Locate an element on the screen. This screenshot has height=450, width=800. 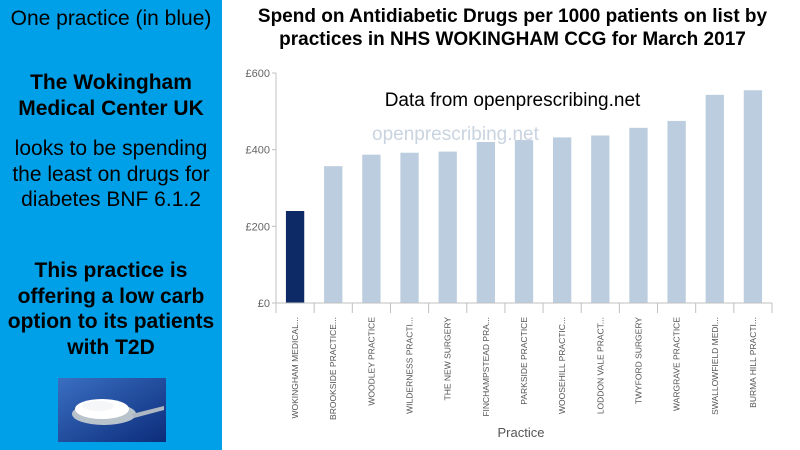
watermark: openprescribing.net is located at coordinates (455, 134).